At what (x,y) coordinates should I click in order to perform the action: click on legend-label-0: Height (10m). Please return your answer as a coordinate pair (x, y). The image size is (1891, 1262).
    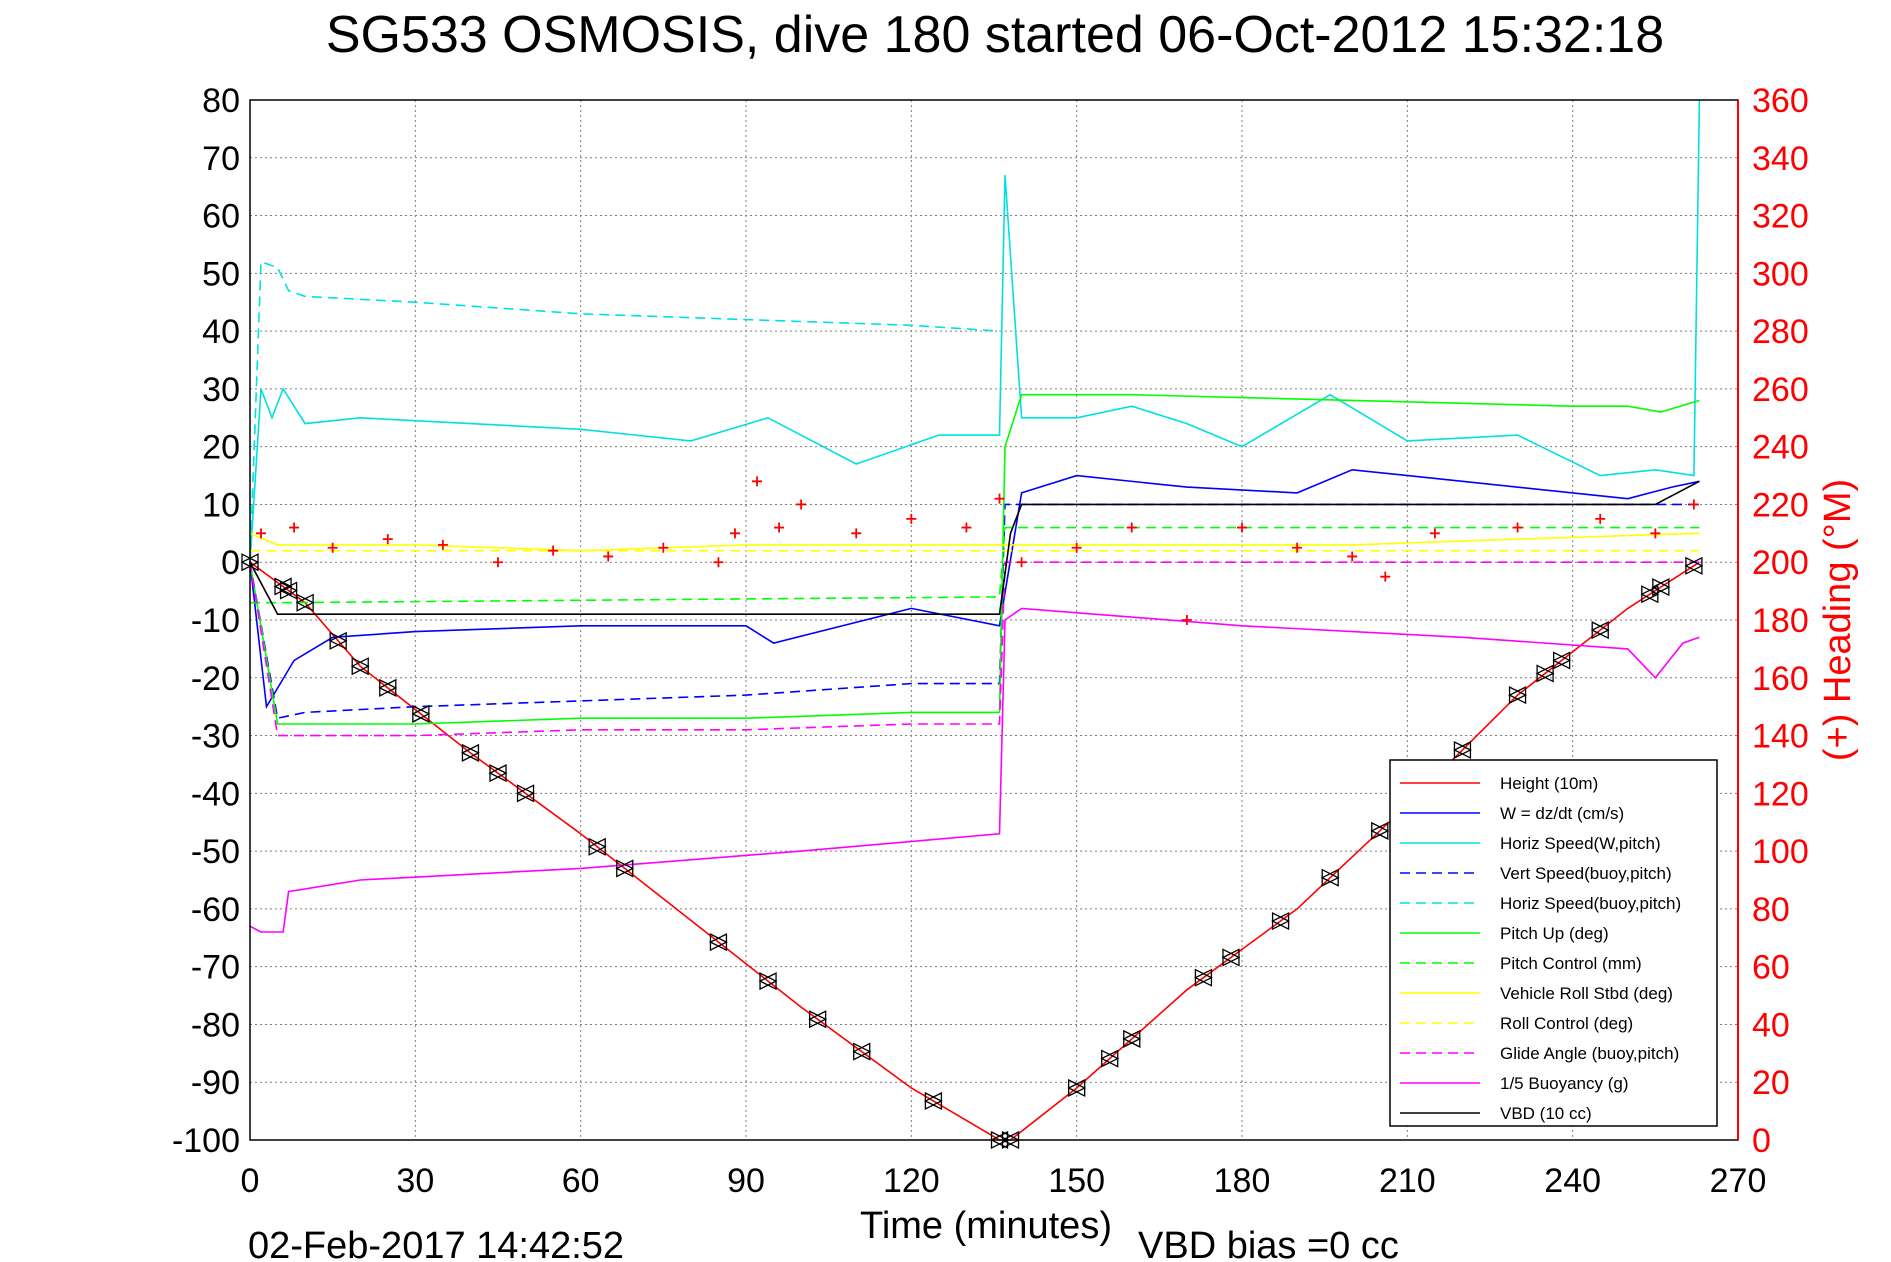
    Looking at the image, I should click on (1549, 783).